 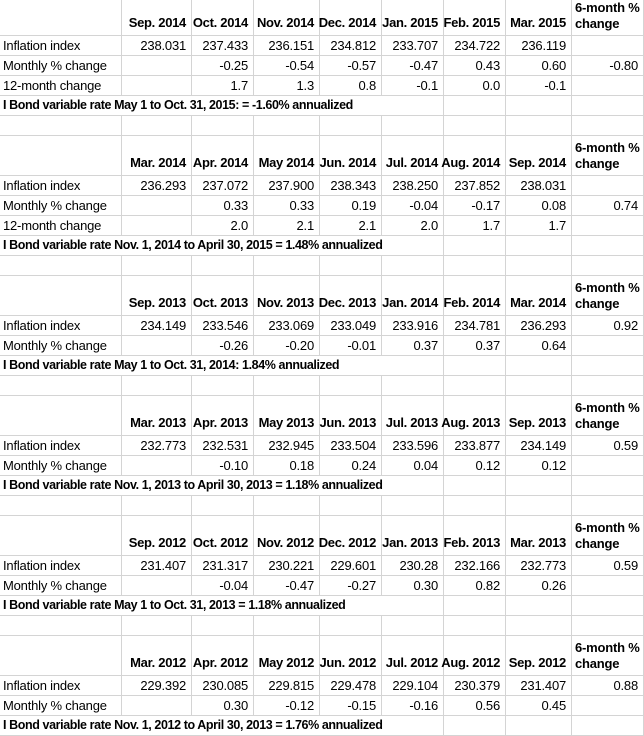 What do you see at coordinates (475, 206) in the screenshot?
I see `value-cell: -0.17` at bounding box center [475, 206].